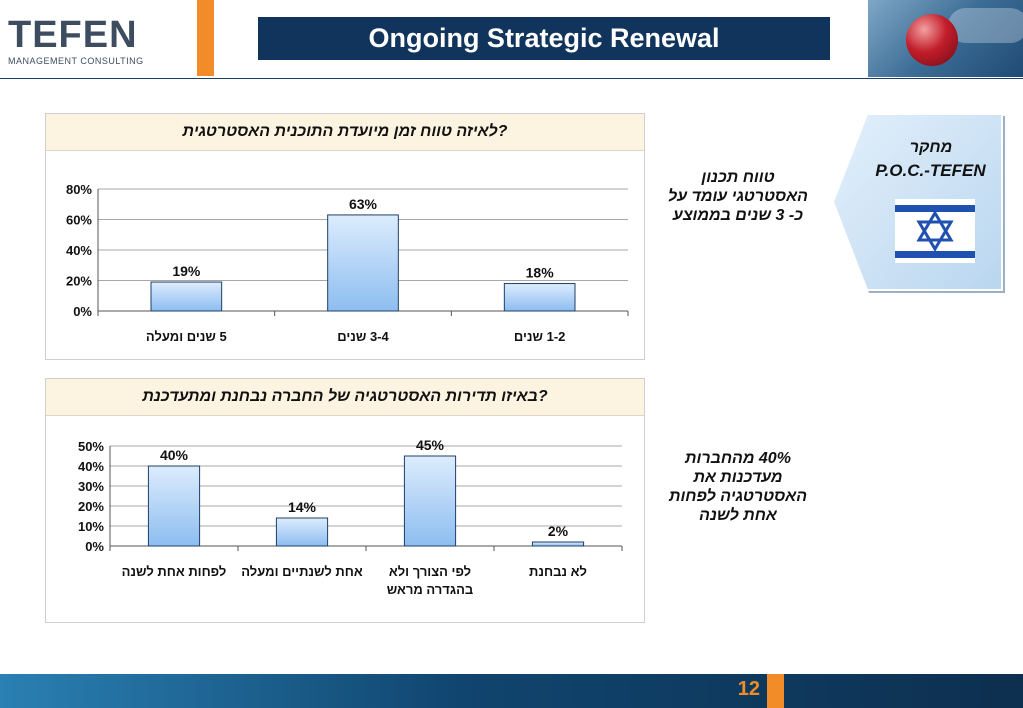  I want to click on star-of-david-icon, so click(935, 231).